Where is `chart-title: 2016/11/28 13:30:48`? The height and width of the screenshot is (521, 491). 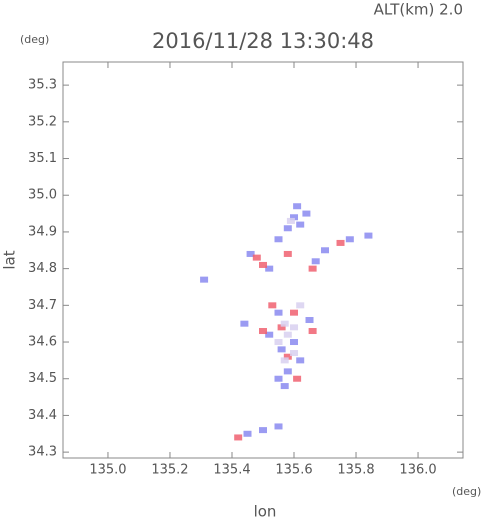
chart-title: 2016/11/28 13:30:48 is located at coordinates (263, 41).